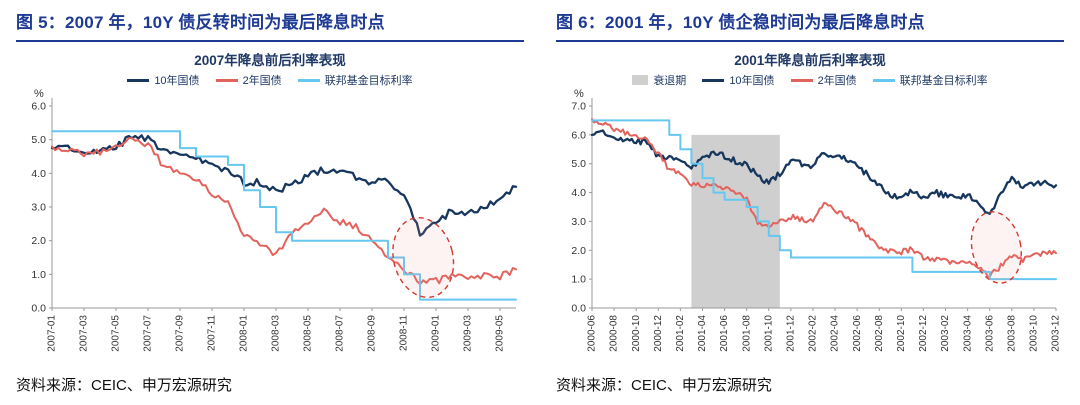  I want to click on svg-text: 2002-06, so click(857, 333).